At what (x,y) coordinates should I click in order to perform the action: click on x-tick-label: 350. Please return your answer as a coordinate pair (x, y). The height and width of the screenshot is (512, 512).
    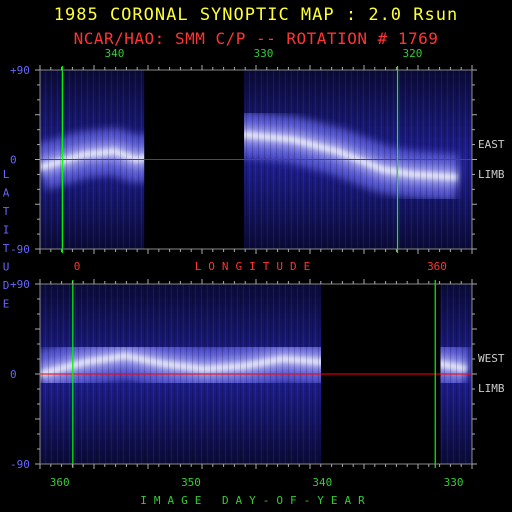
    Looking at the image, I should click on (191, 482).